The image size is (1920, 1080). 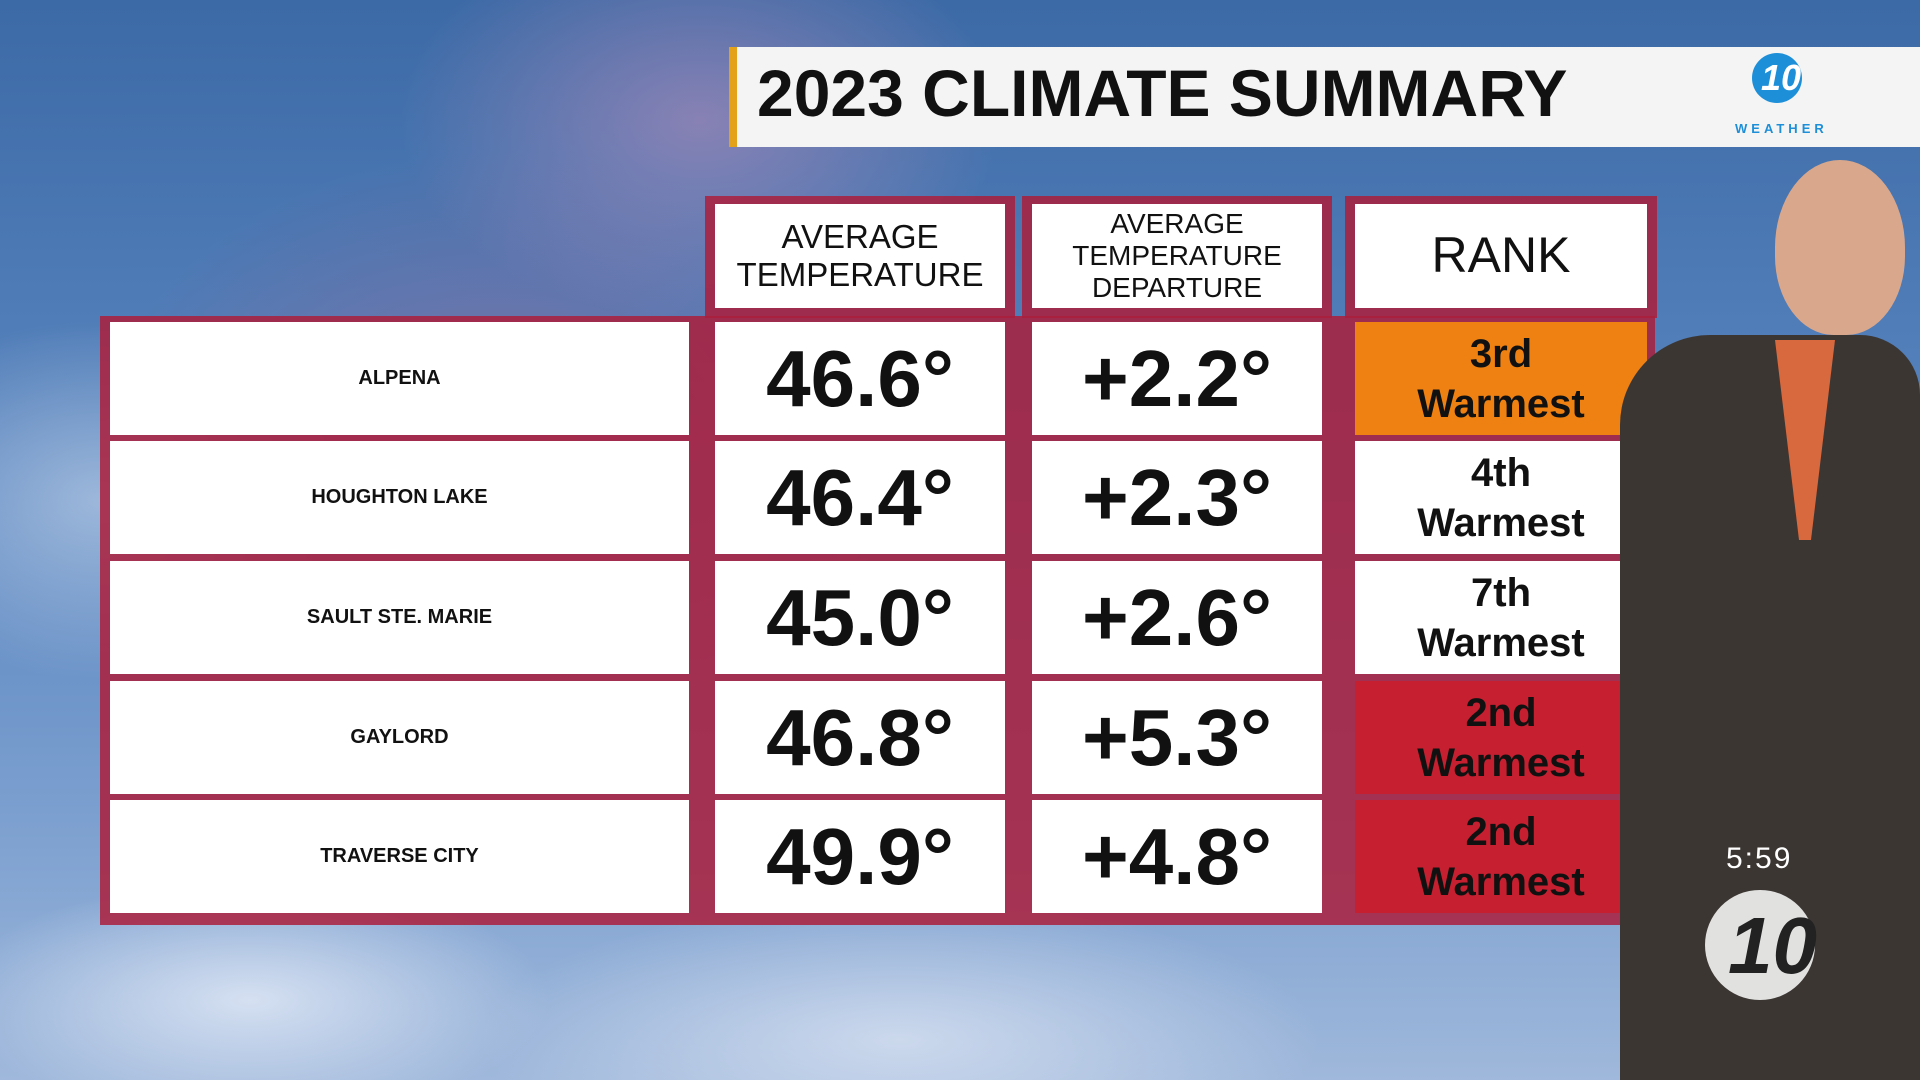 What do you see at coordinates (860, 256) in the screenshot?
I see `column-header: AVERAGE TEMPERATURE` at bounding box center [860, 256].